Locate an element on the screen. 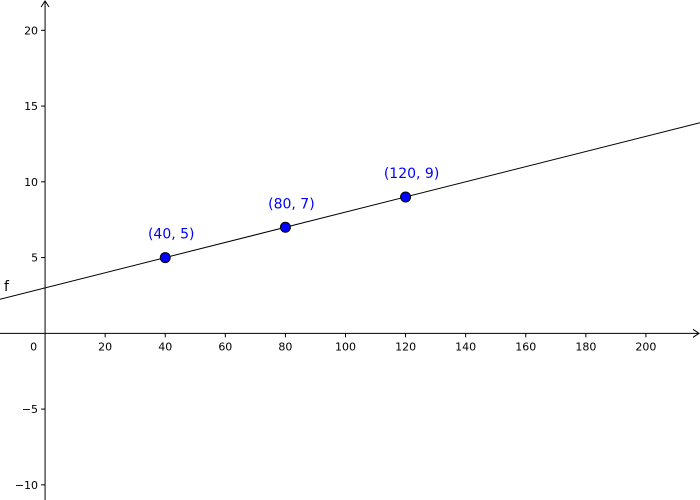 The height and width of the screenshot is (500, 700). x-tick-label: 140 is located at coordinates (465, 346).